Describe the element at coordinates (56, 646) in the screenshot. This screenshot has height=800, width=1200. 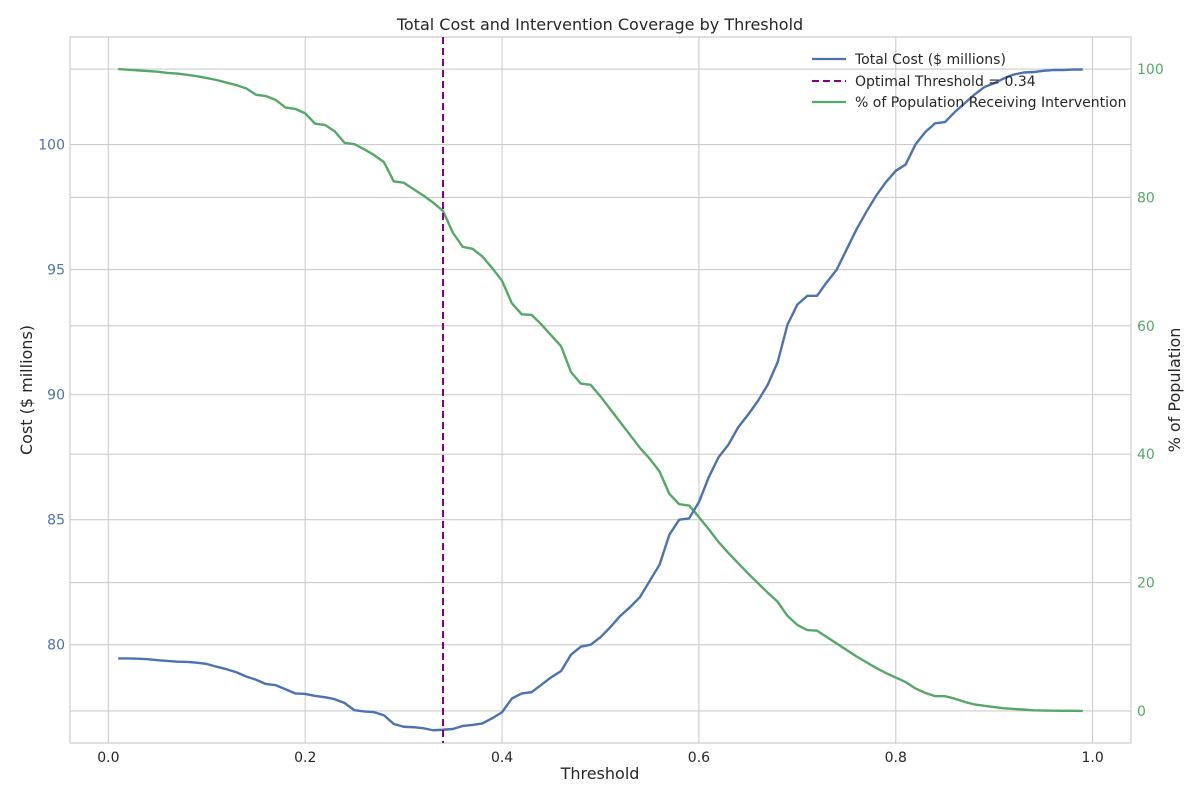
I see `y-left-tick-label: 80` at that location.